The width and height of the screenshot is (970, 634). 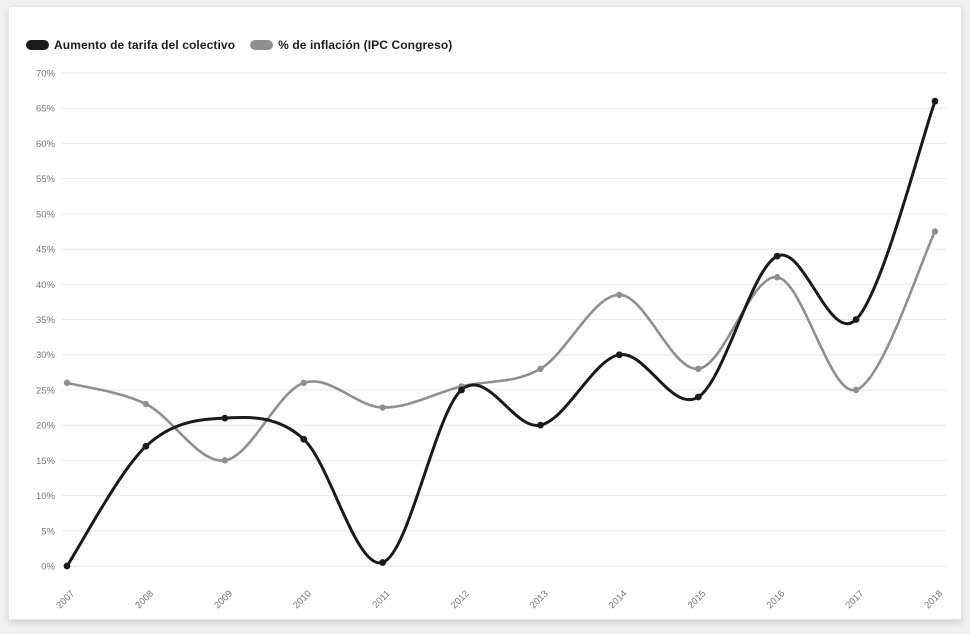 I want to click on x-tick-label: 2007, so click(x=65, y=599).